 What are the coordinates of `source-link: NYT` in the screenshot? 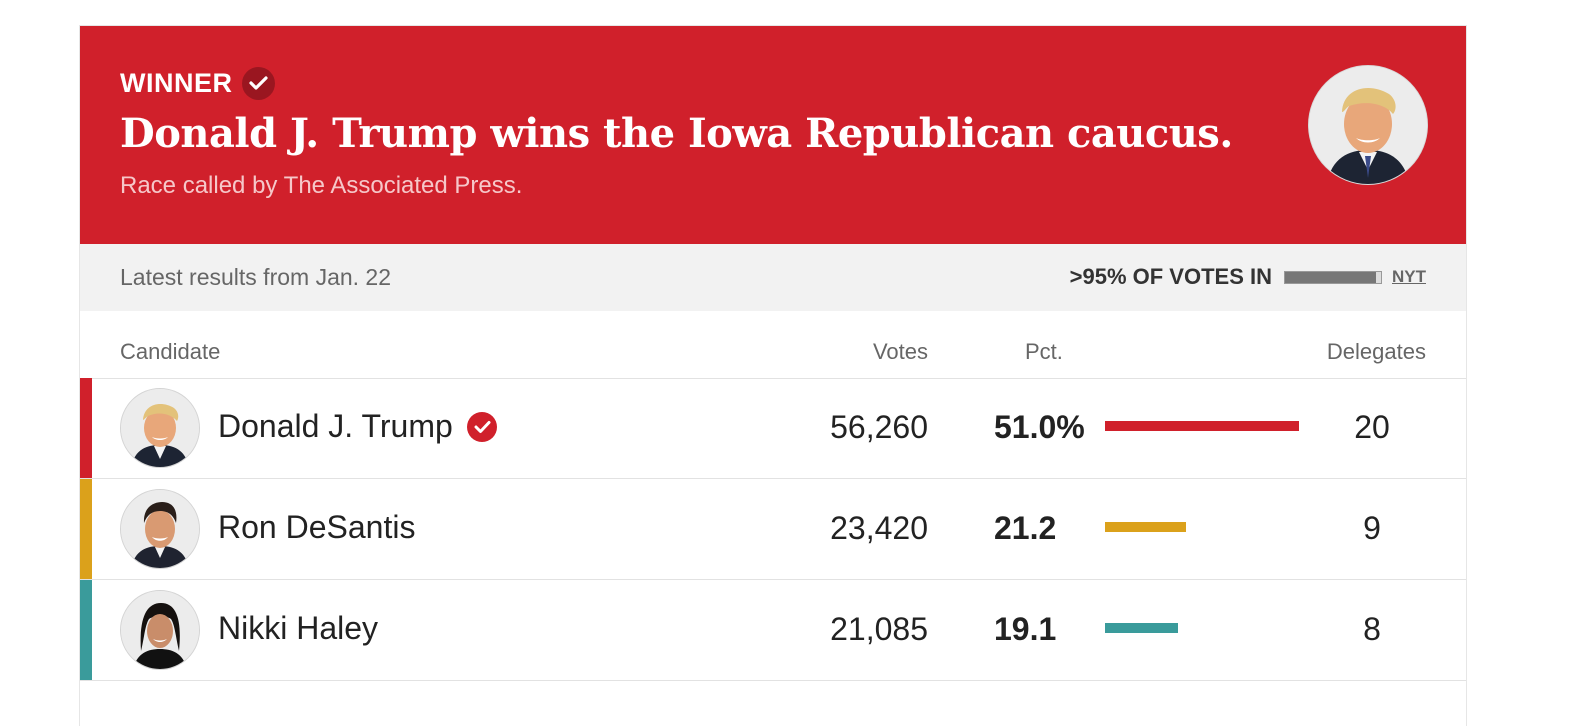 It's located at (1409, 276).